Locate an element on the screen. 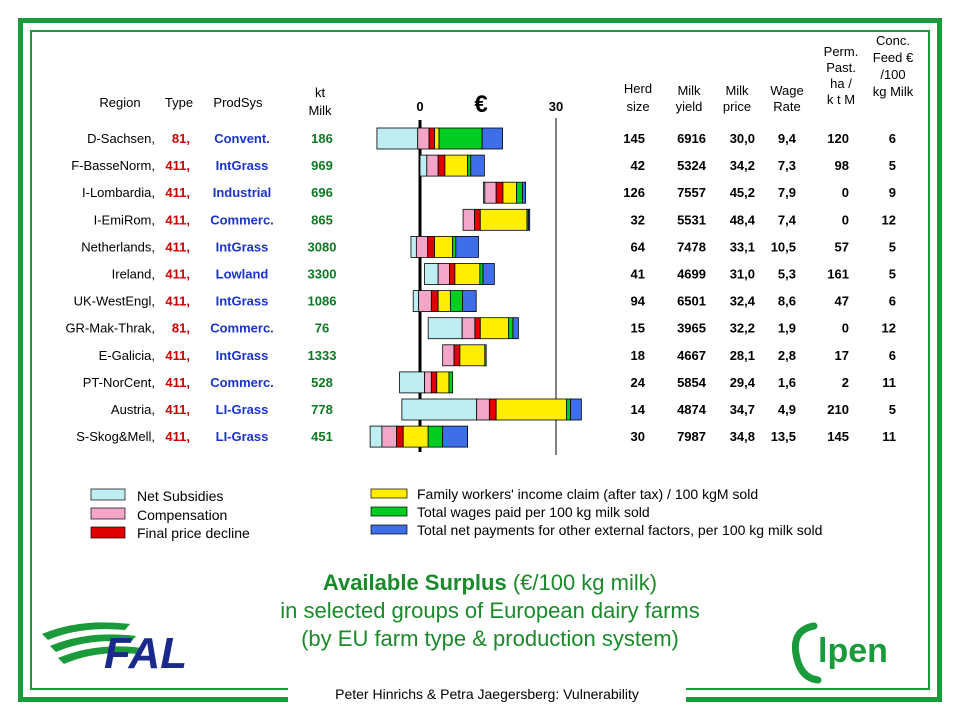 This screenshot has height=720, width=960. row-wage-rate-value: 13,5 is located at coordinates (783, 436).